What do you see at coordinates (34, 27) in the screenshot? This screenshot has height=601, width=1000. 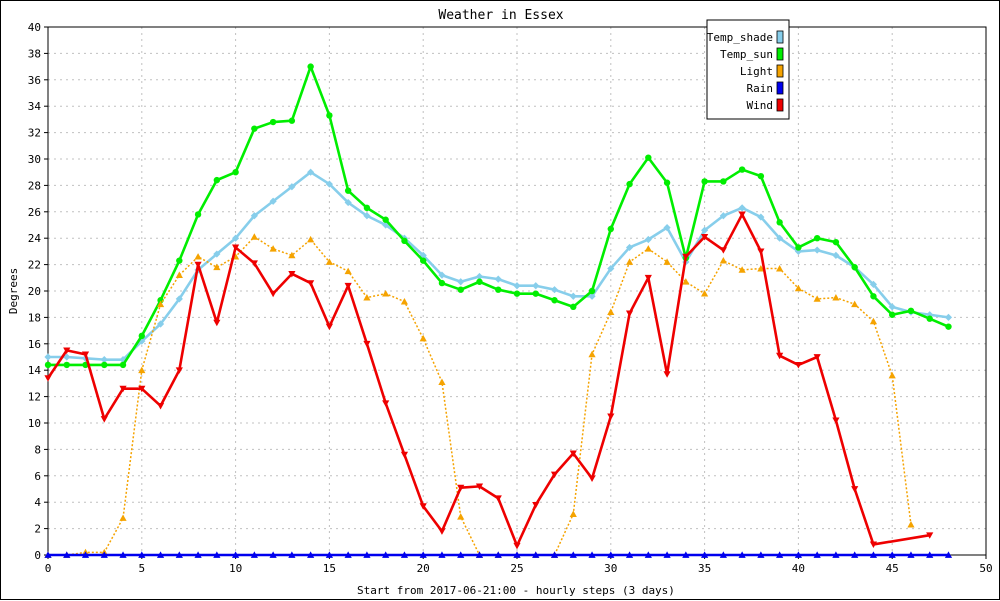 I see `y-tick-label: 40` at bounding box center [34, 27].